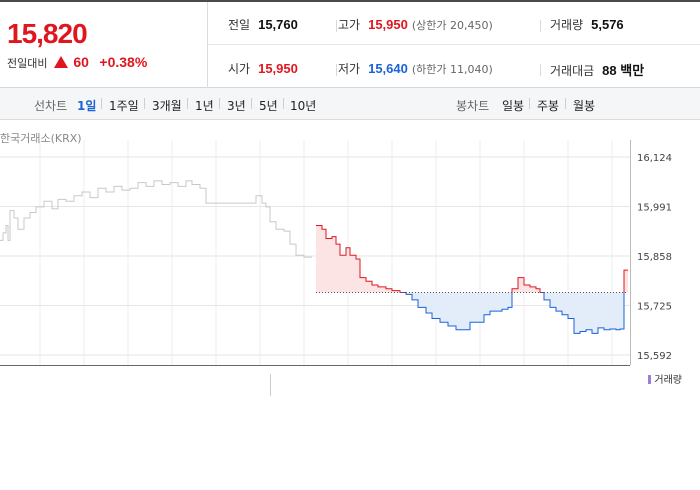 This screenshot has width=700, height=490. What do you see at coordinates (654, 356) in the screenshot?
I see `y-tick-label: 15,592` at bounding box center [654, 356].